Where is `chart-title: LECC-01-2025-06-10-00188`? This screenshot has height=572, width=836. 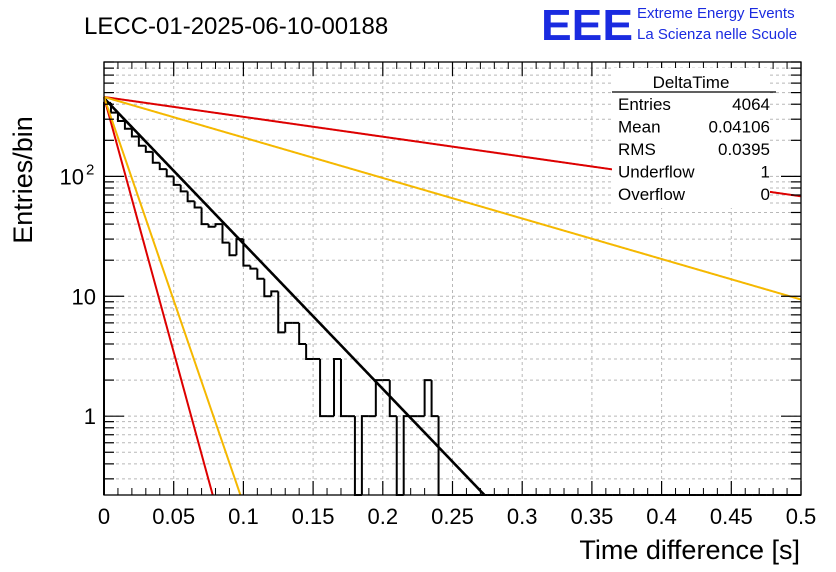 chart-title: LECC-01-2025-06-10-00188 is located at coordinates (236, 26).